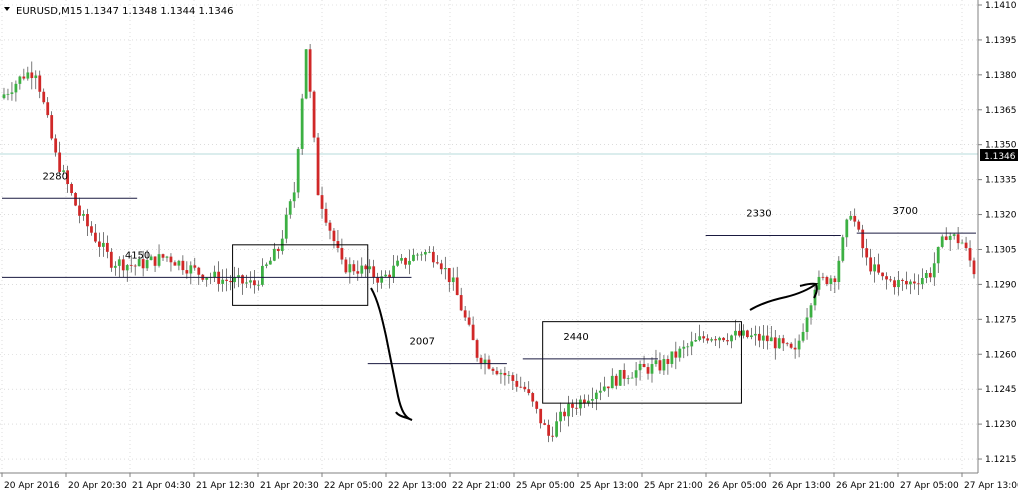 The height and width of the screenshot is (501, 1018). What do you see at coordinates (642, 362) in the screenshot?
I see `annotation-box` at bounding box center [642, 362].